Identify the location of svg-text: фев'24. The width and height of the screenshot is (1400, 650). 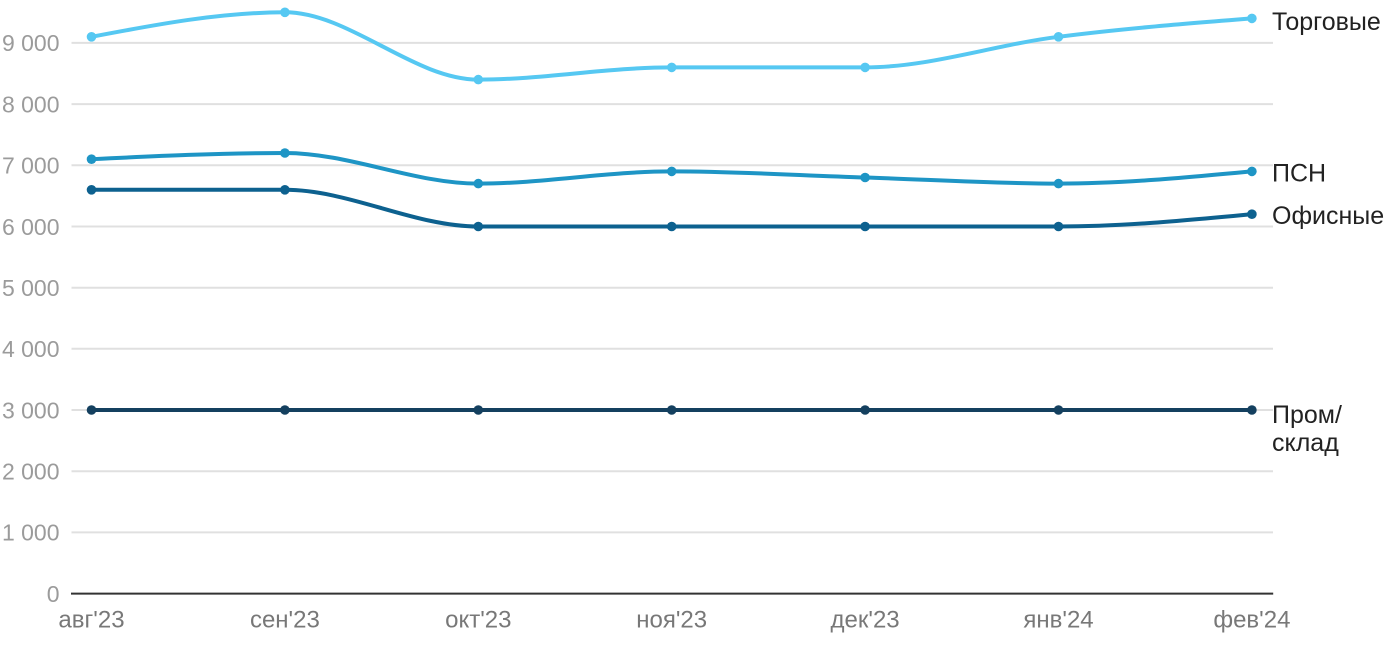
(1251, 620).